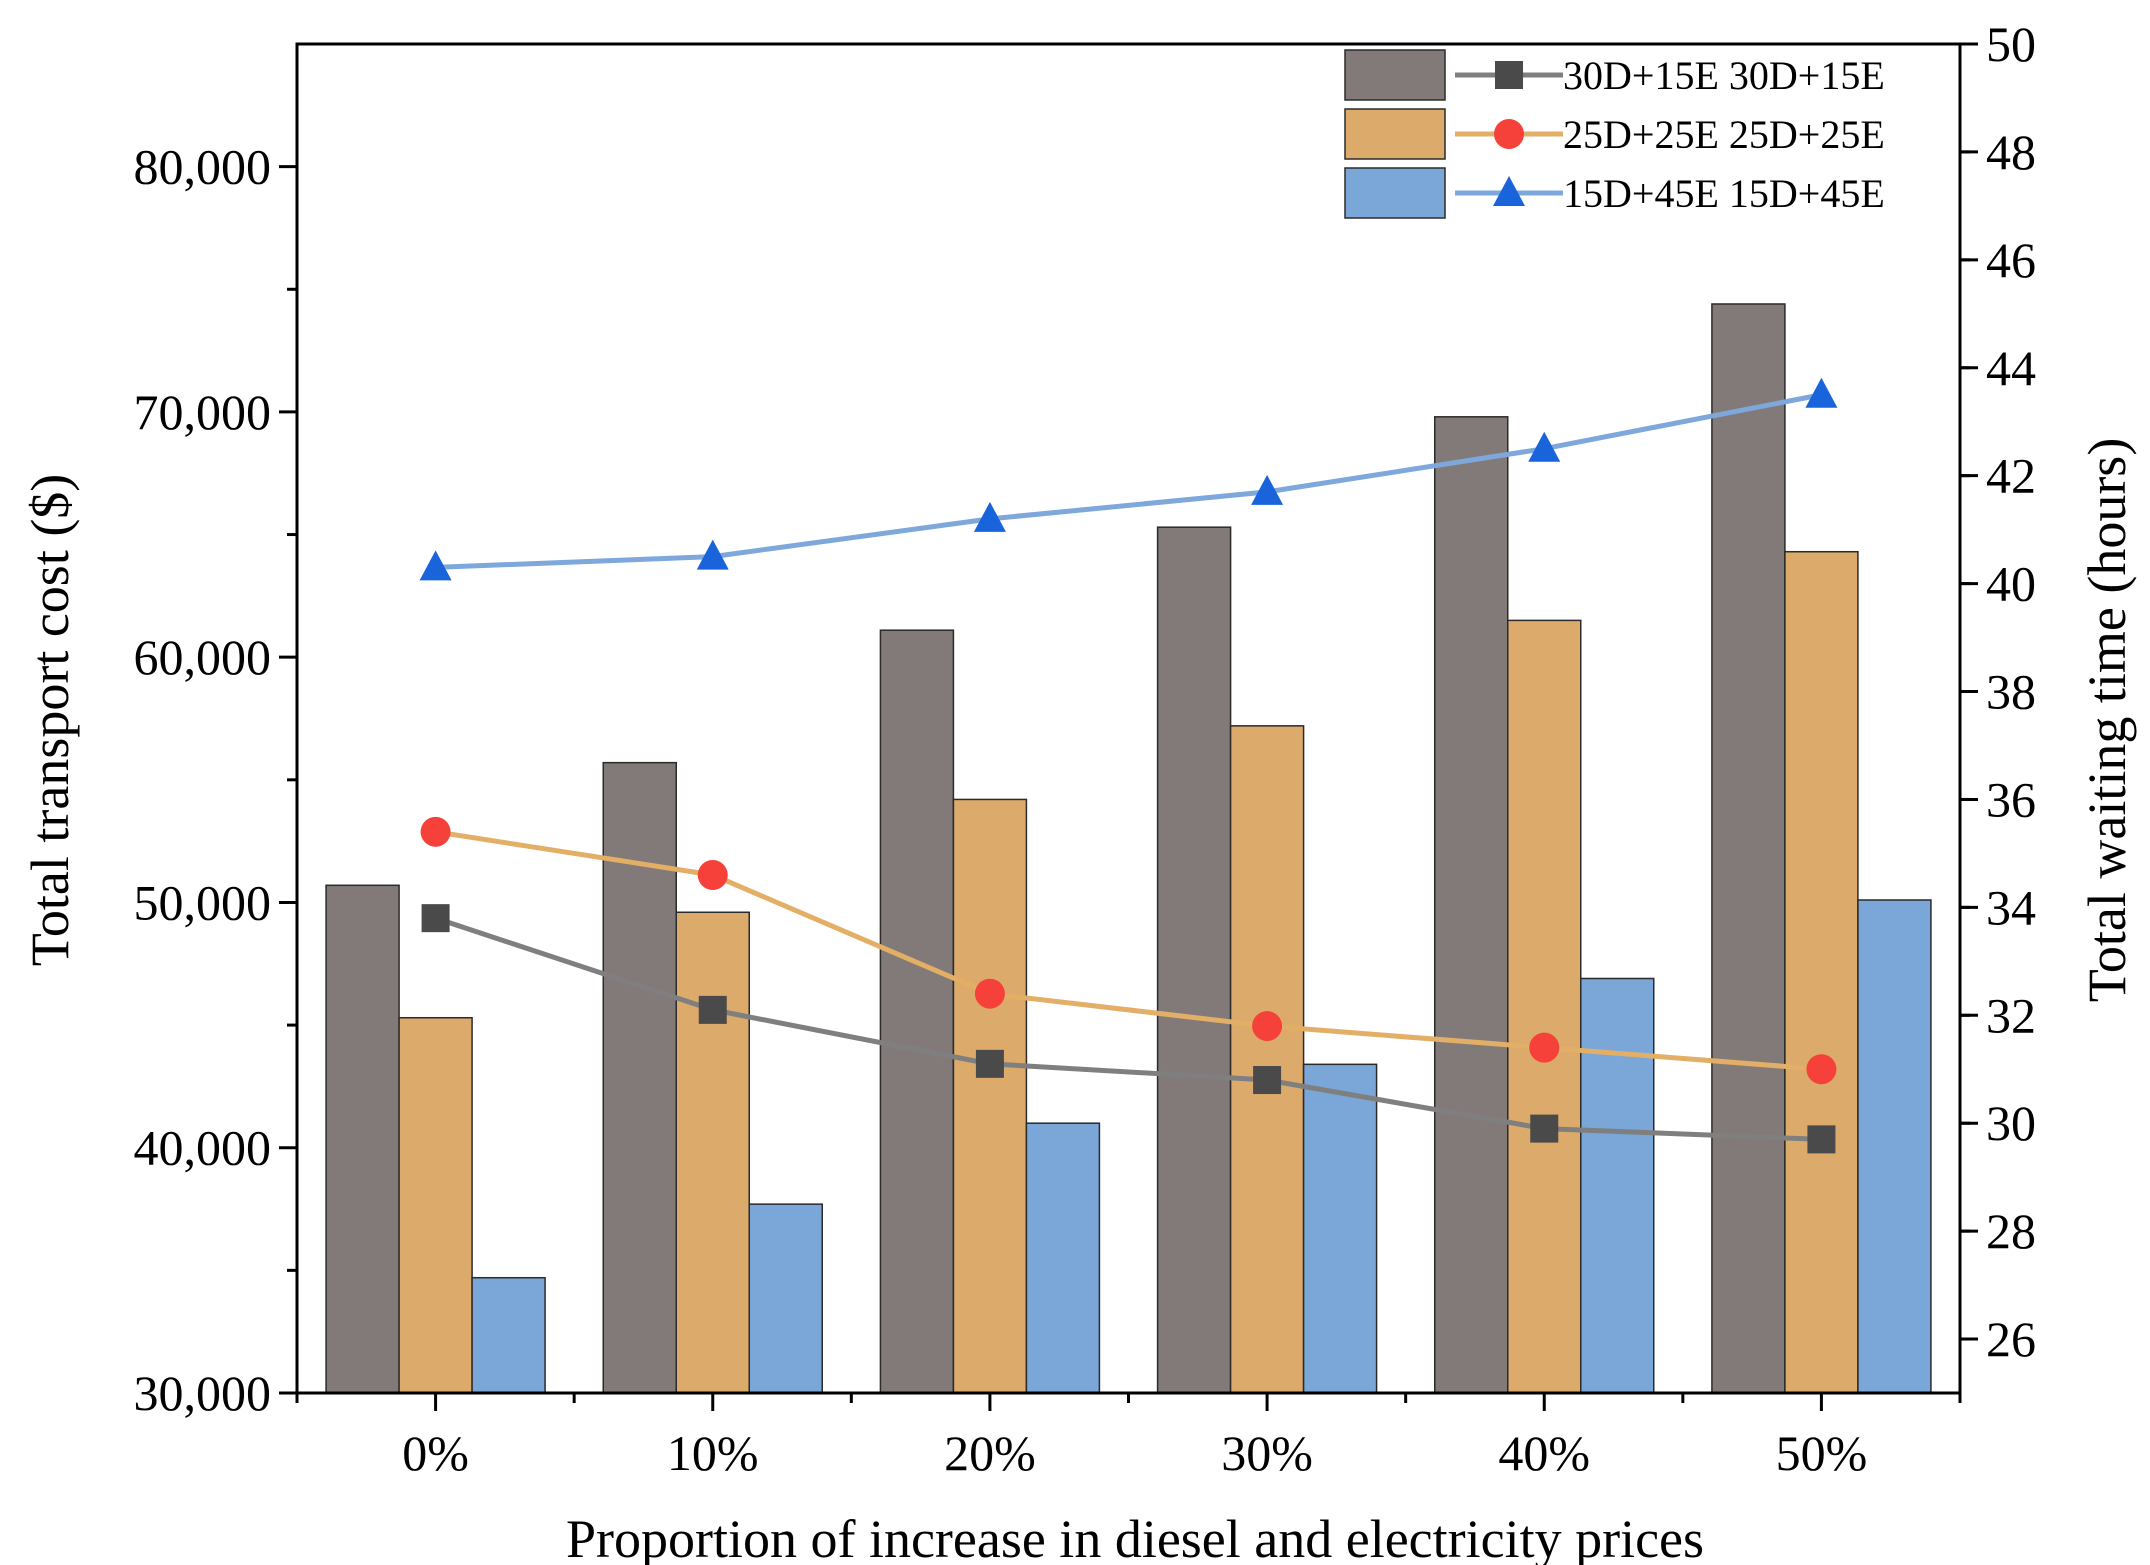  I want to click on x-tick-label-3: 30%, so click(1267, 1453).